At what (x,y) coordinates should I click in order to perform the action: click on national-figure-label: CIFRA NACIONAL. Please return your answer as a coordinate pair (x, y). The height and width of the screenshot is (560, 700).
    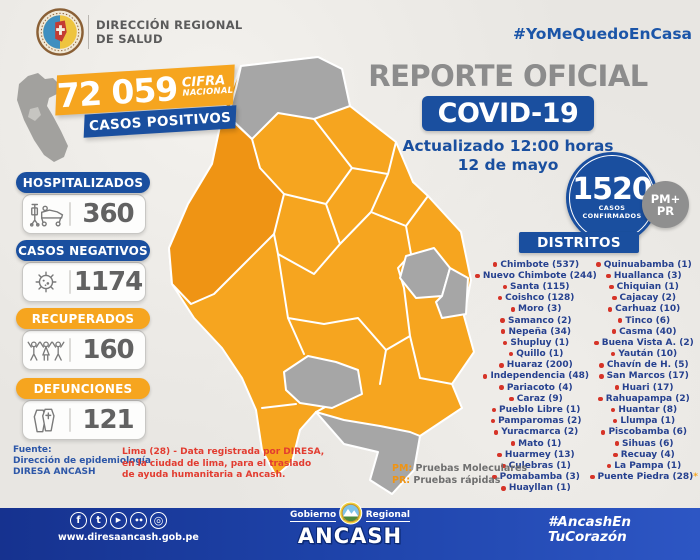
    Looking at the image, I should click on (207, 85).